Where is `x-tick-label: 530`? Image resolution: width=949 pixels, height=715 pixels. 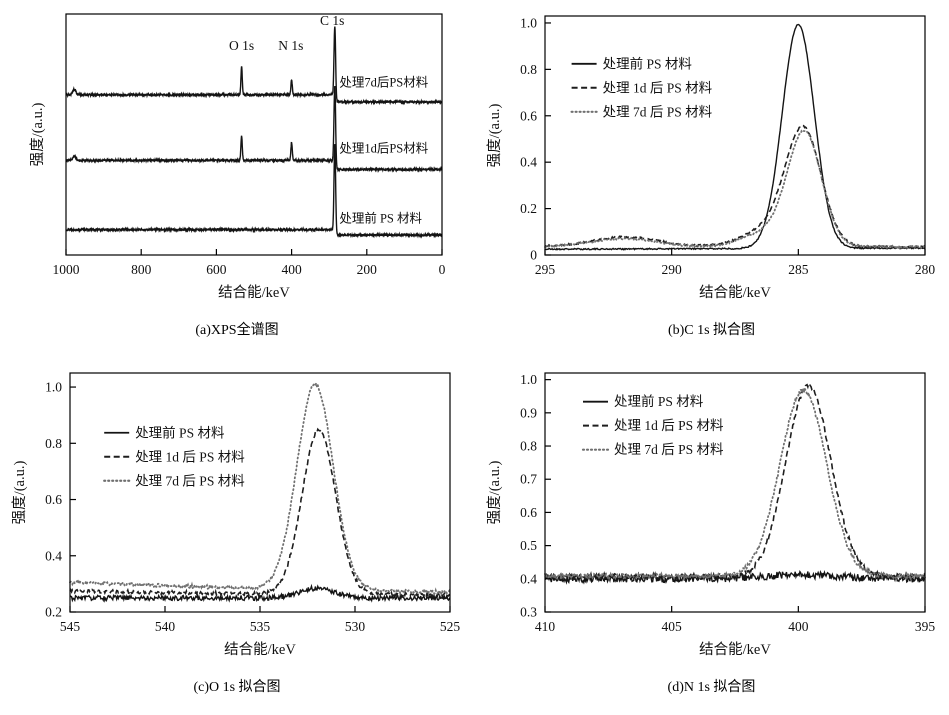 x-tick-label: 530 is located at coordinates (355, 626).